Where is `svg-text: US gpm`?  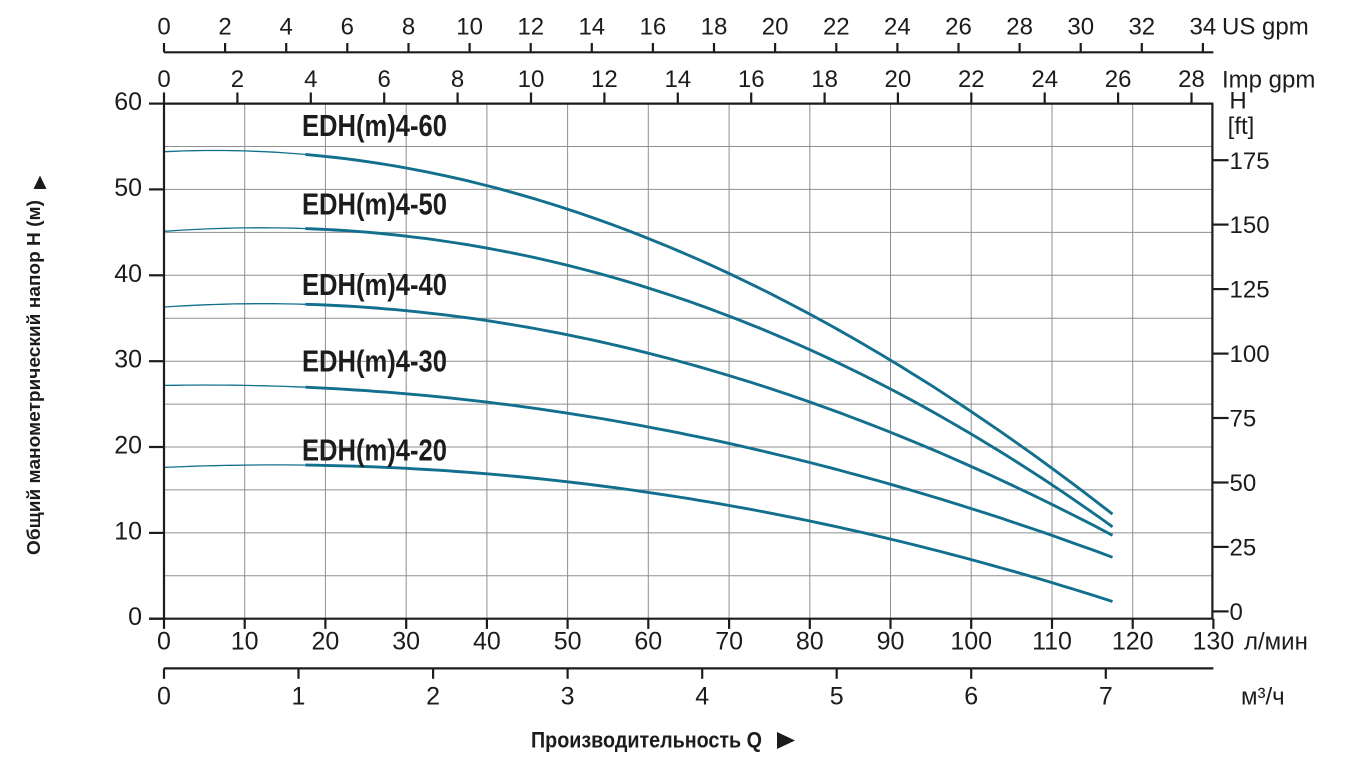
svg-text: US gpm is located at coordinates (1265, 27).